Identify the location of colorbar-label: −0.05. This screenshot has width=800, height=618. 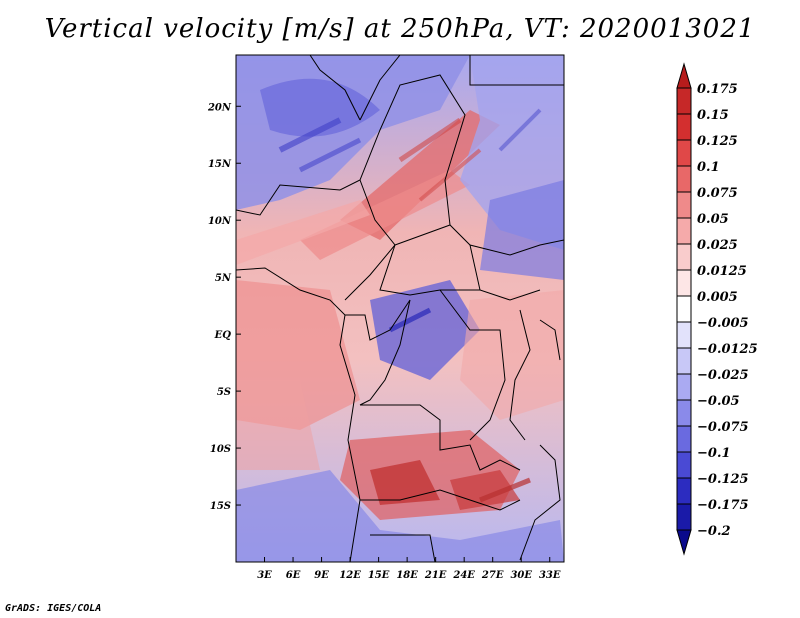
(718, 401).